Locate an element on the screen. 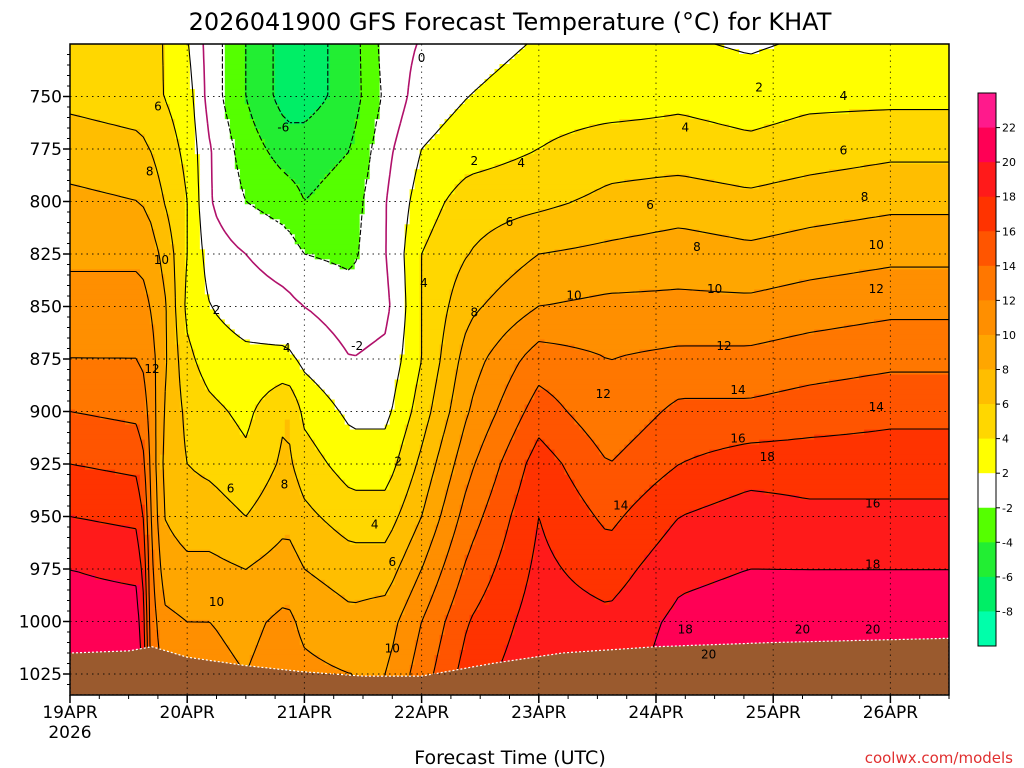 The image size is (1024, 768). x-axis-year: 2026 is located at coordinates (69, 733).